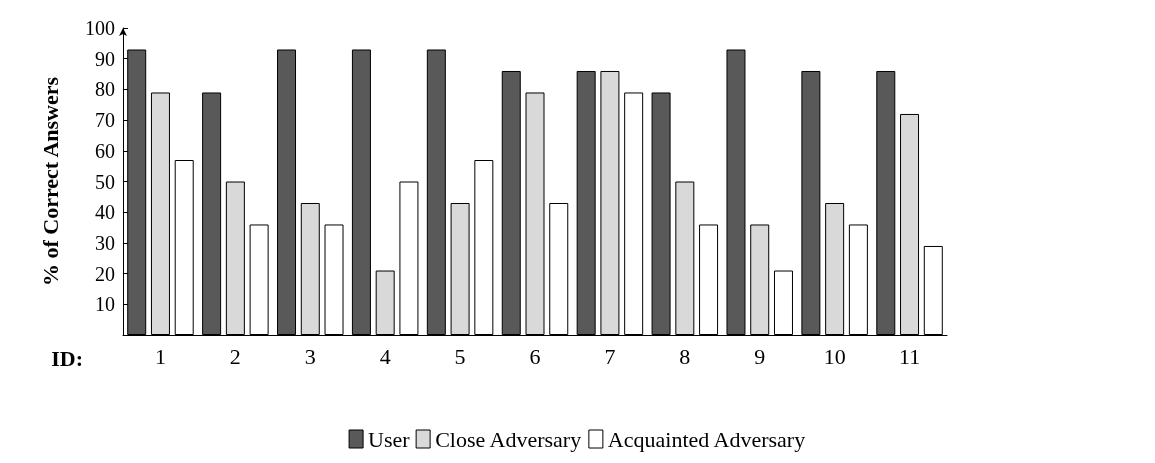 This screenshot has width=1155, height=463. I want to click on x-tick-label: 9, so click(760, 356).